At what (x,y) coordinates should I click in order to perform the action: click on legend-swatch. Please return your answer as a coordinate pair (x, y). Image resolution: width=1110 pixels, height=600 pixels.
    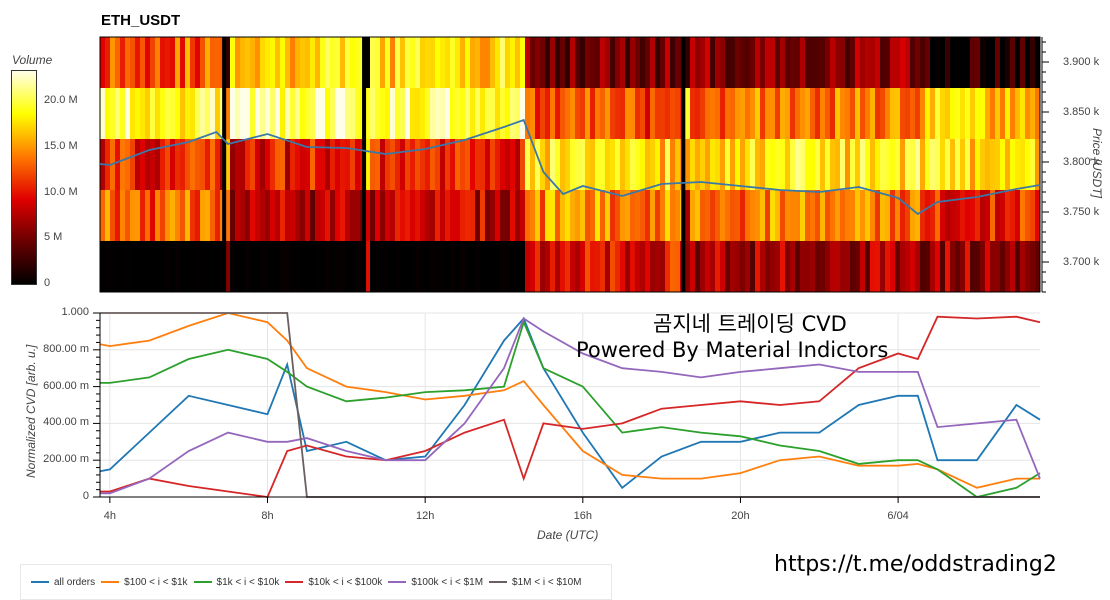
    Looking at the image, I should click on (294, 582).